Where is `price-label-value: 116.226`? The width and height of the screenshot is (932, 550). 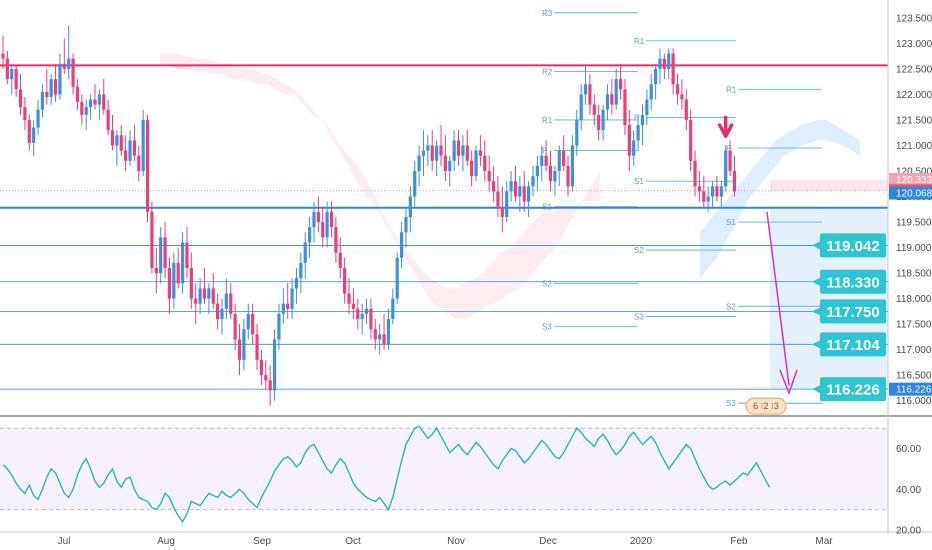 price-label-value: 116.226 is located at coordinates (914, 390).